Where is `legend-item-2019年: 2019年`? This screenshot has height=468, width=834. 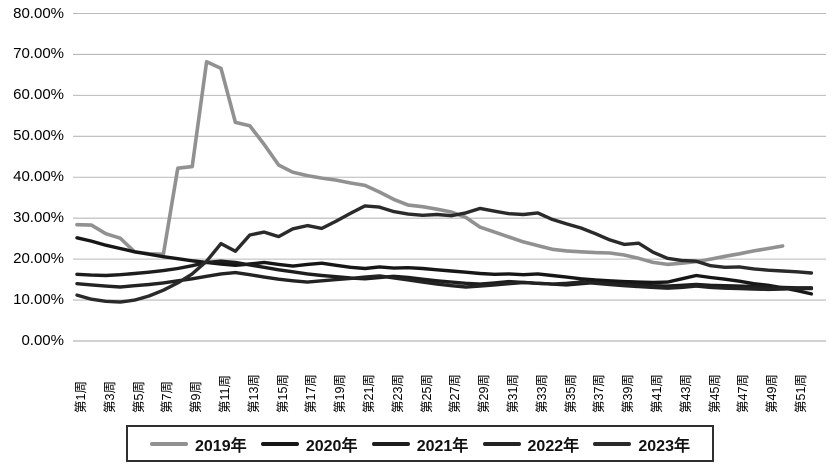 legend-item-2019年: 2019年 is located at coordinates (198, 444).